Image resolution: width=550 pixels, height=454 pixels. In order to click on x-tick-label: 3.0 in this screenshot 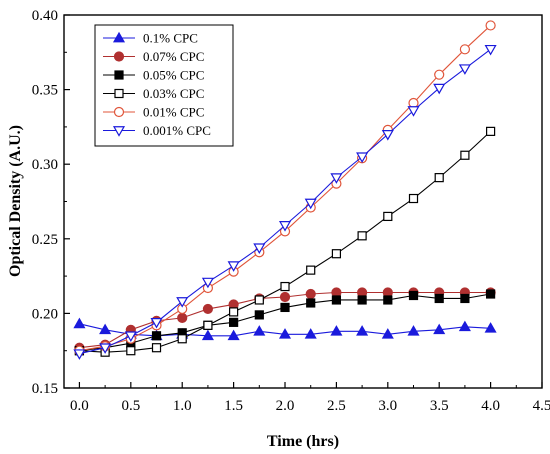, I will do `click(387, 406)`.